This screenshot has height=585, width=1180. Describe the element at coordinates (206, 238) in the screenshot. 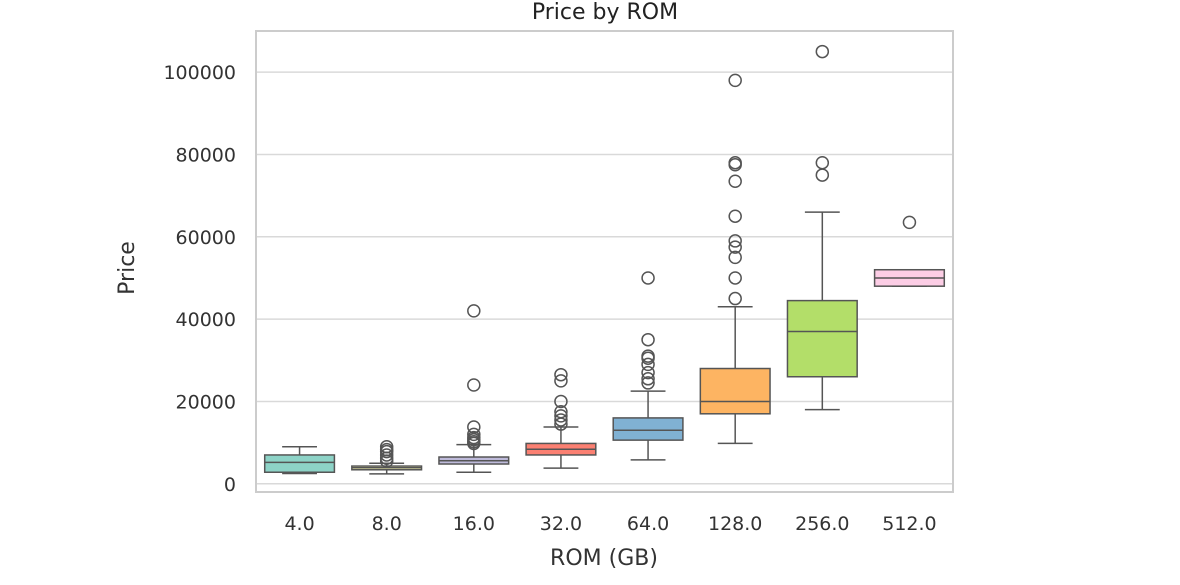

I see `y-tick-label: 60000` at that location.